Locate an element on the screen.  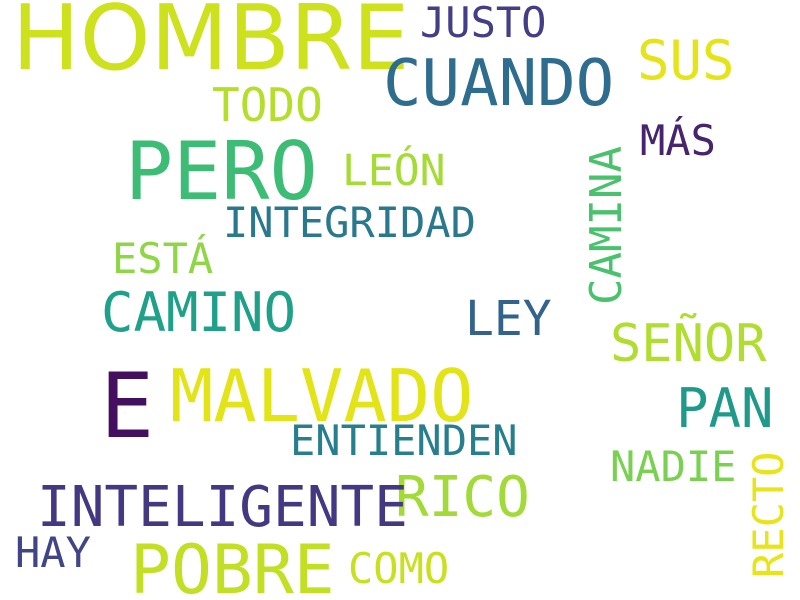
word-pan: PAN is located at coordinates (725, 408).